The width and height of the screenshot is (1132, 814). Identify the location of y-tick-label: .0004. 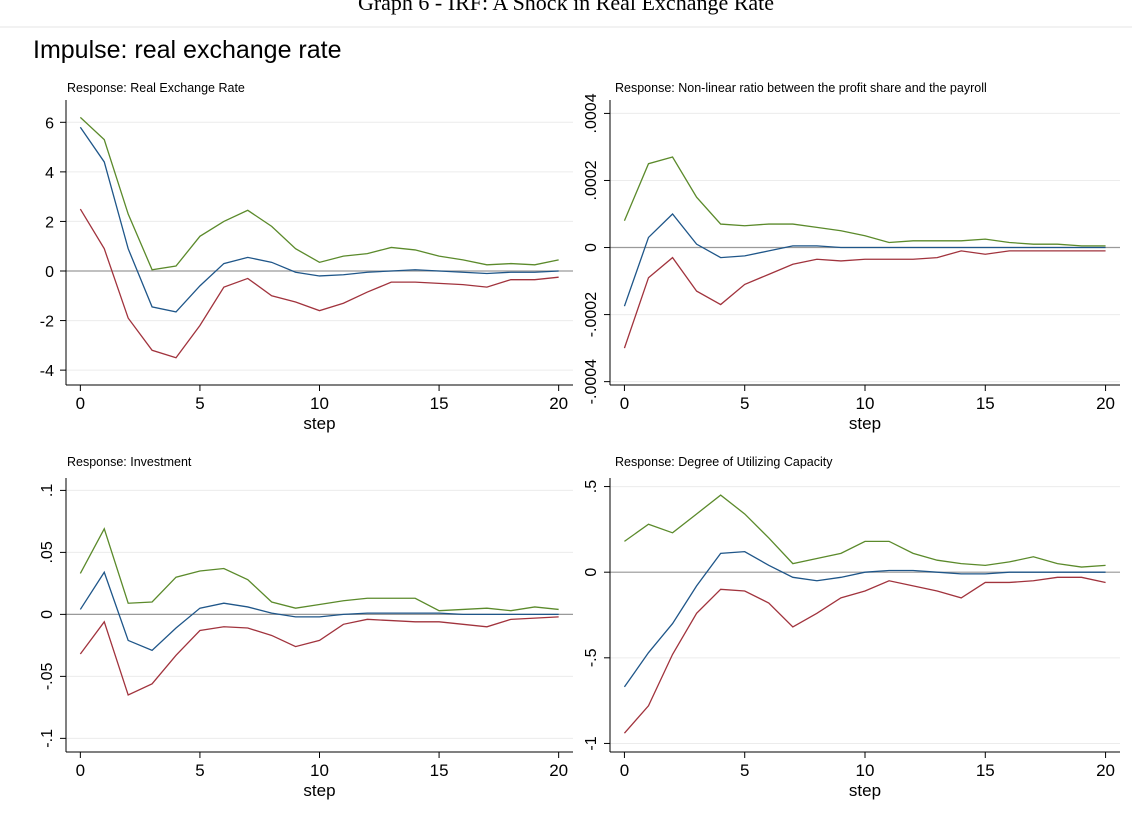
(591, 113).